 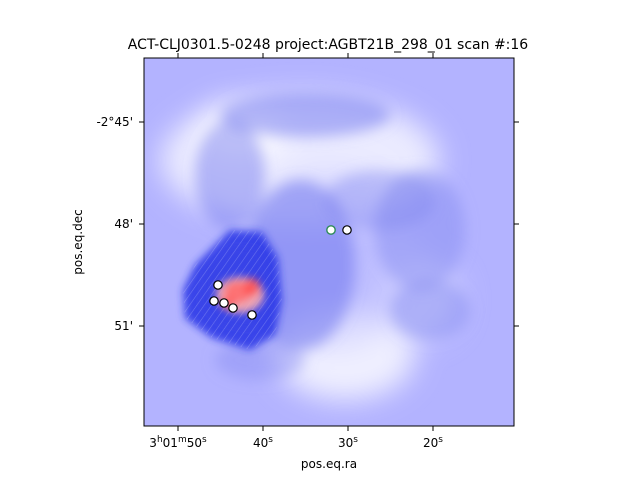 I want to click on y-tick-label: 51', so click(x=123, y=326).